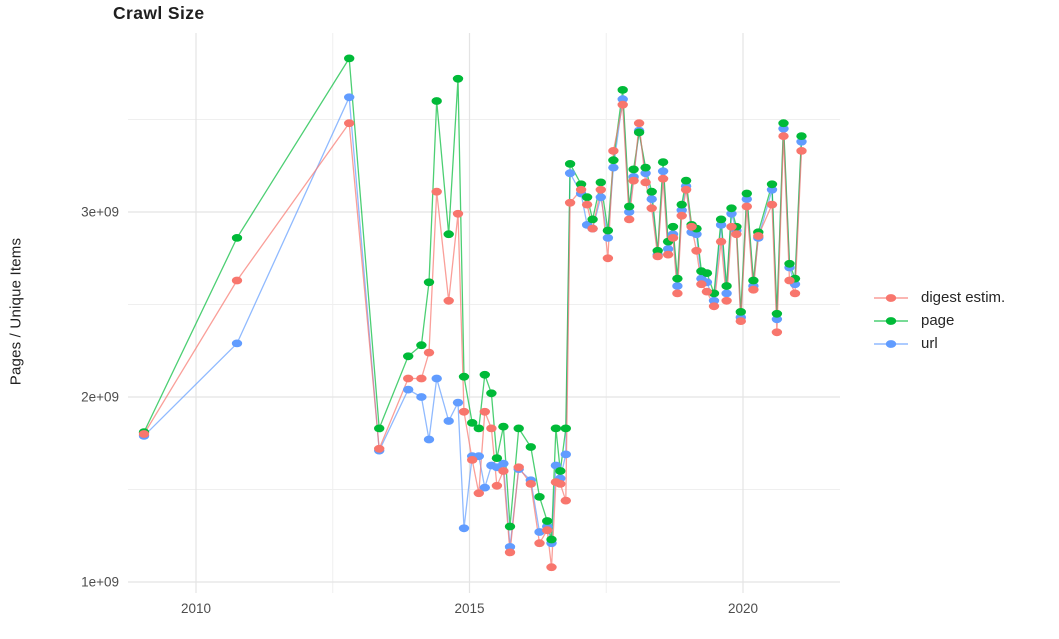 This screenshot has height=639, width=1059. I want to click on y-tick-label: 1e+09, so click(100, 582).